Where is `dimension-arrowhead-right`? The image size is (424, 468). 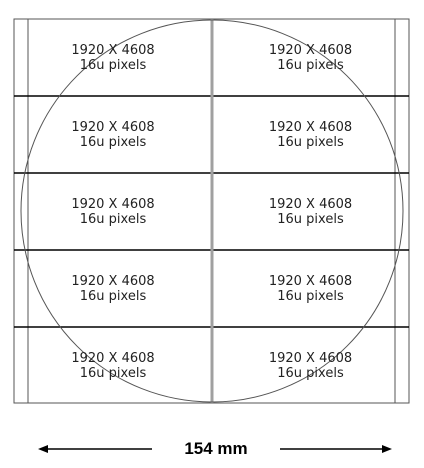 dimension-arrowhead-right is located at coordinates (387, 449).